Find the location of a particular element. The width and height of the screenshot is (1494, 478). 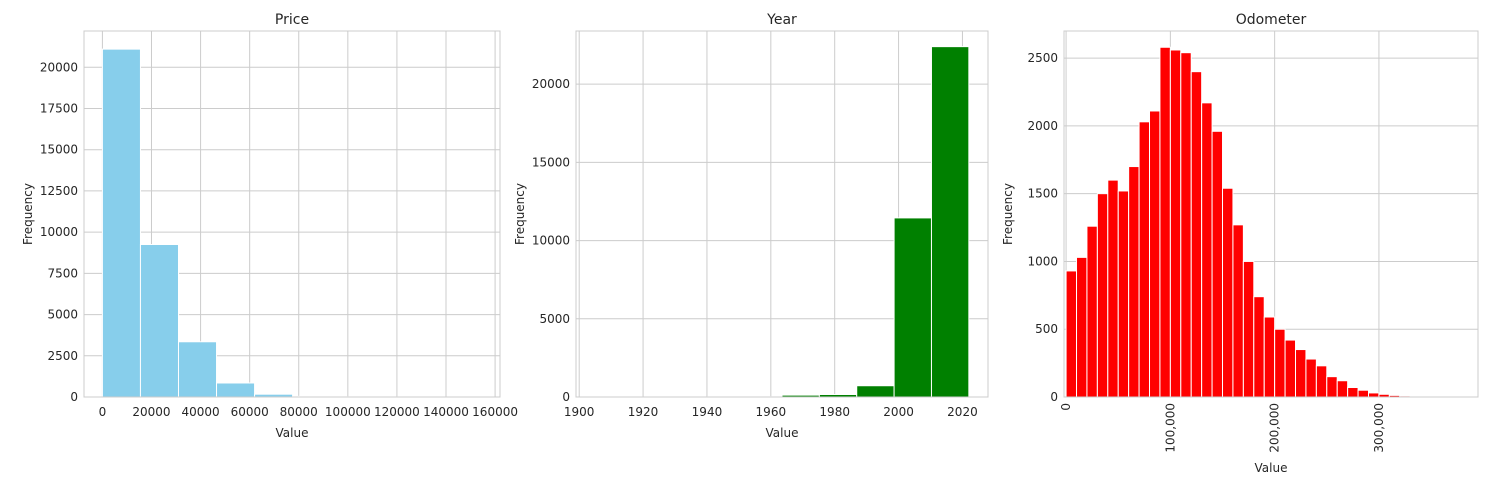

y-tick-label: 500 is located at coordinates (1046, 329).